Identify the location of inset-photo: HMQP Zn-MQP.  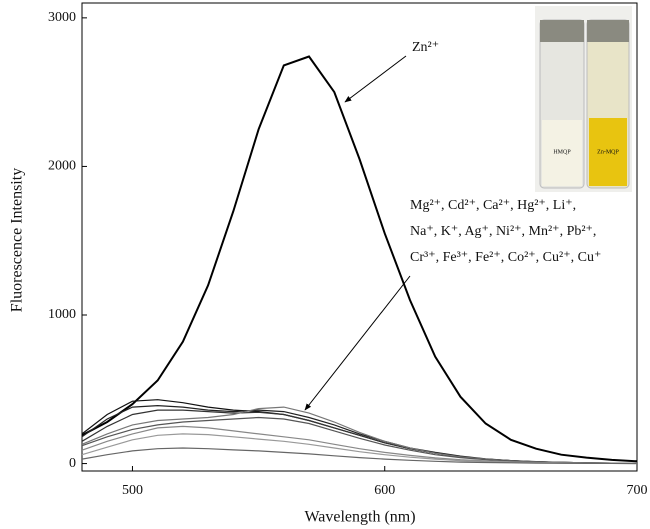
(583, 99).